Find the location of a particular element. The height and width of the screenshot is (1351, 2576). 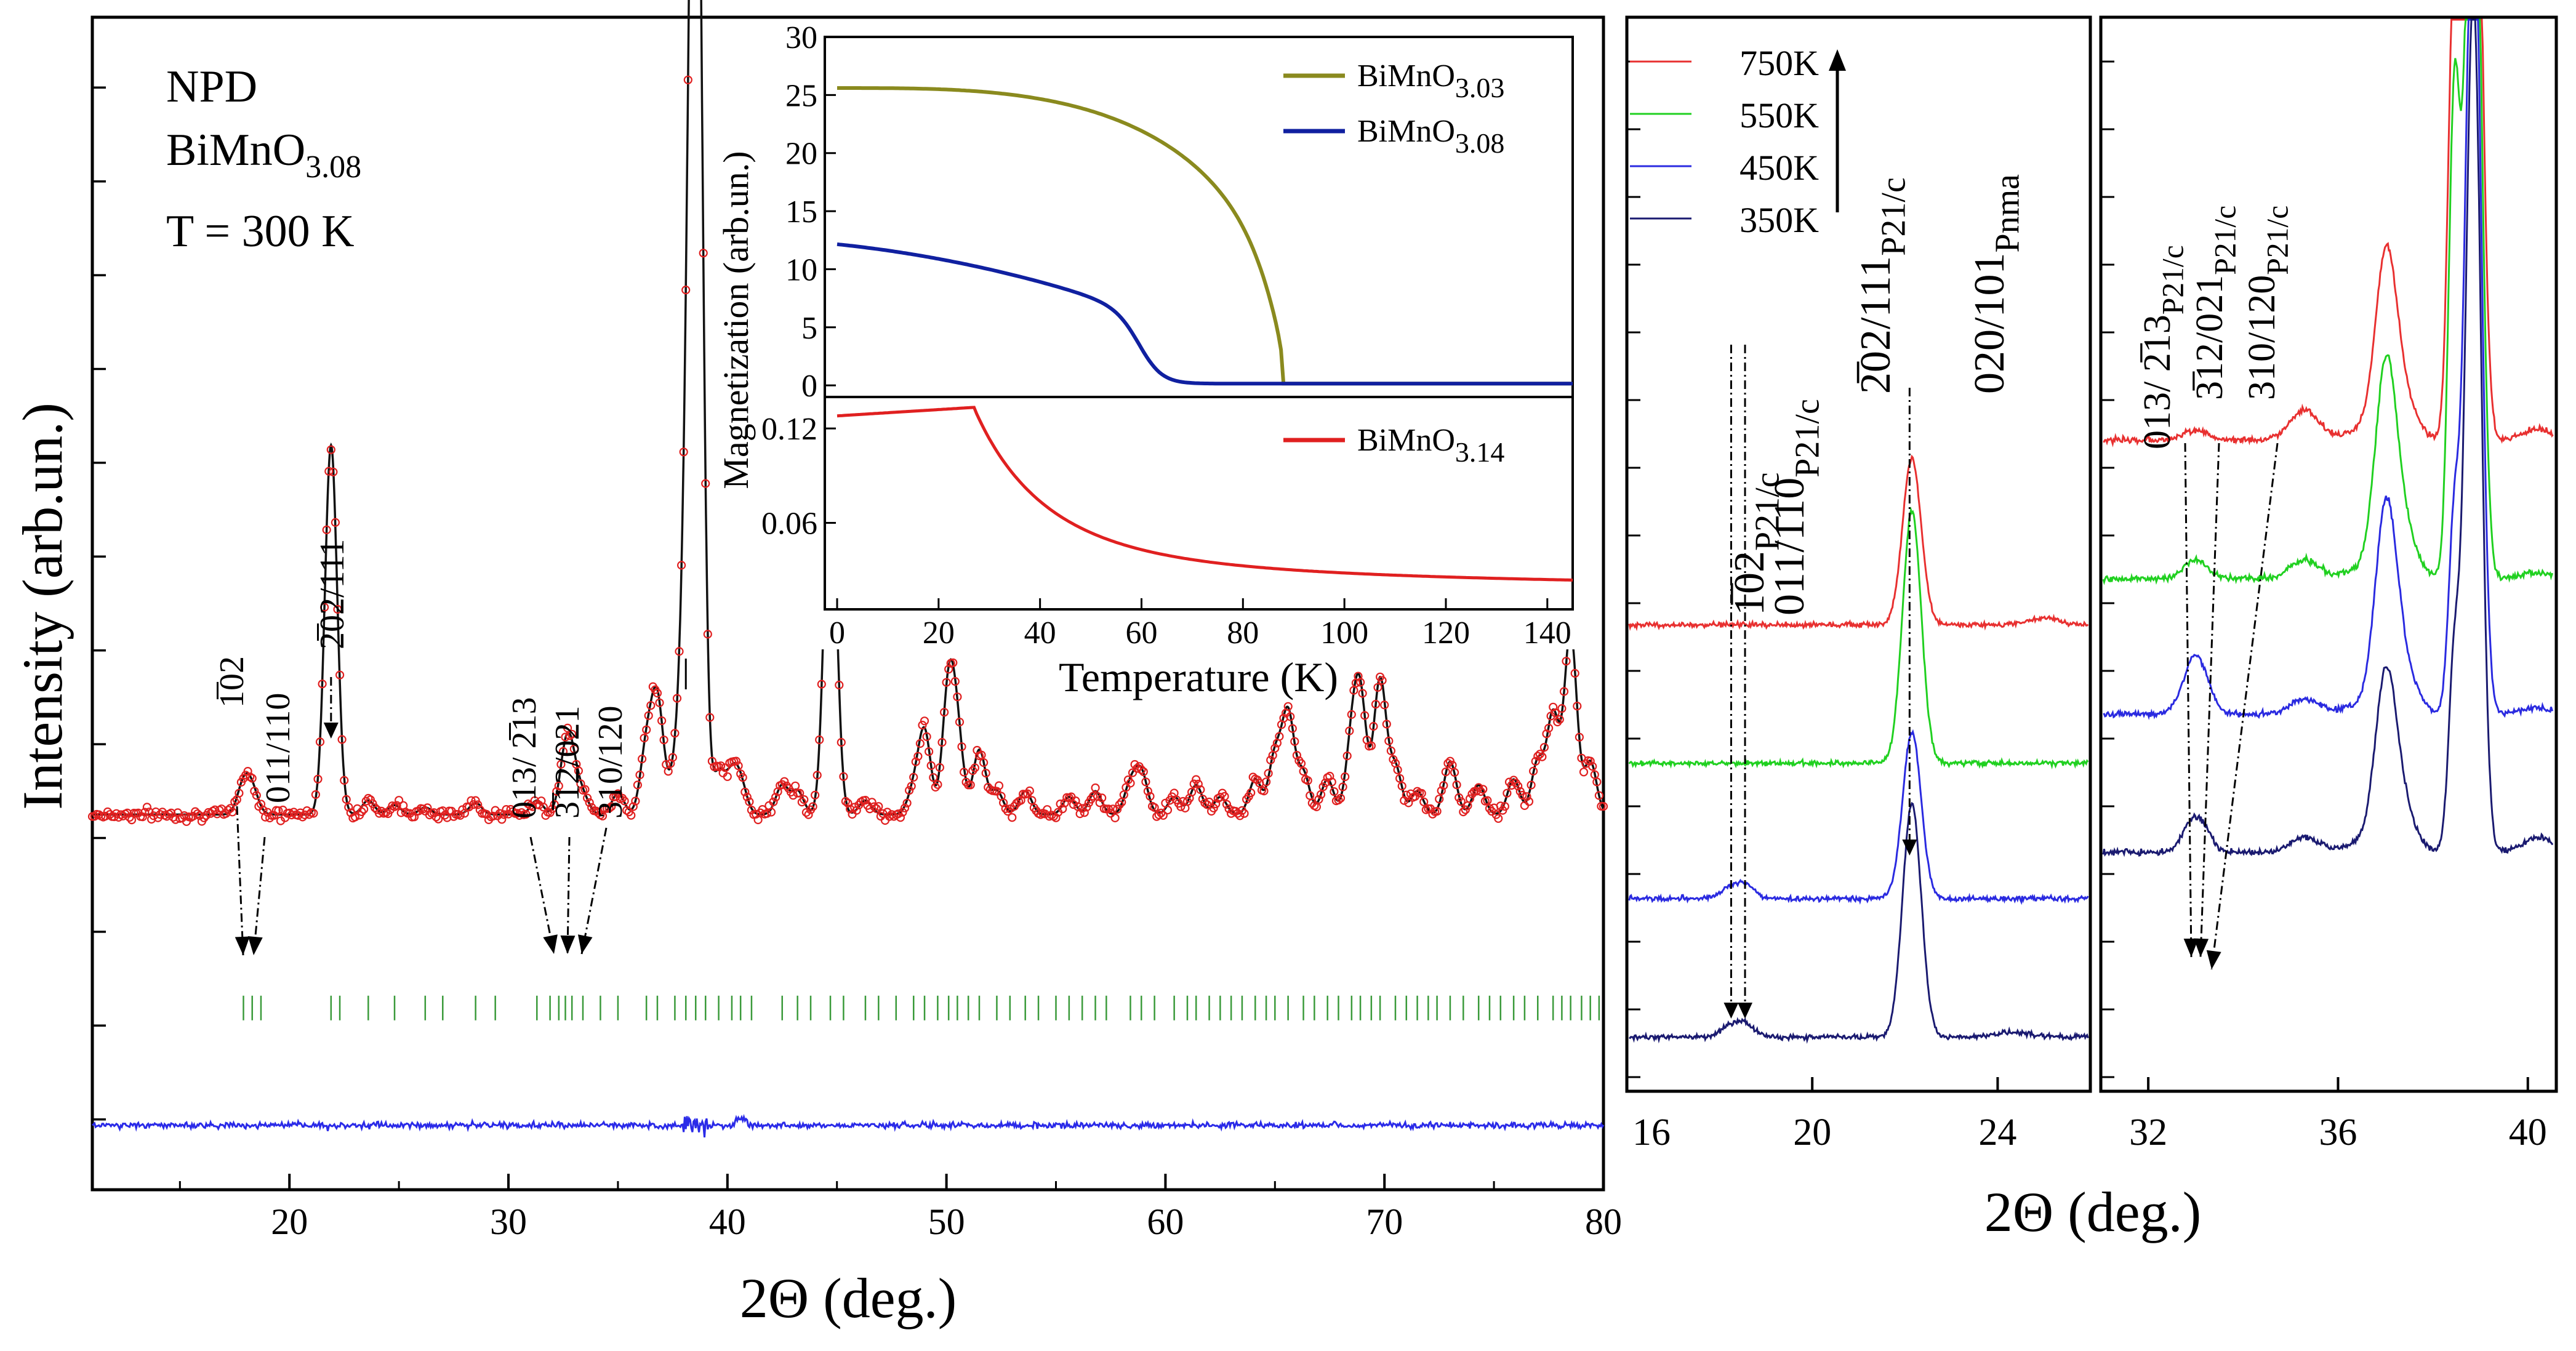

inset-x-tick-label: 0 is located at coordinates (837, 633).